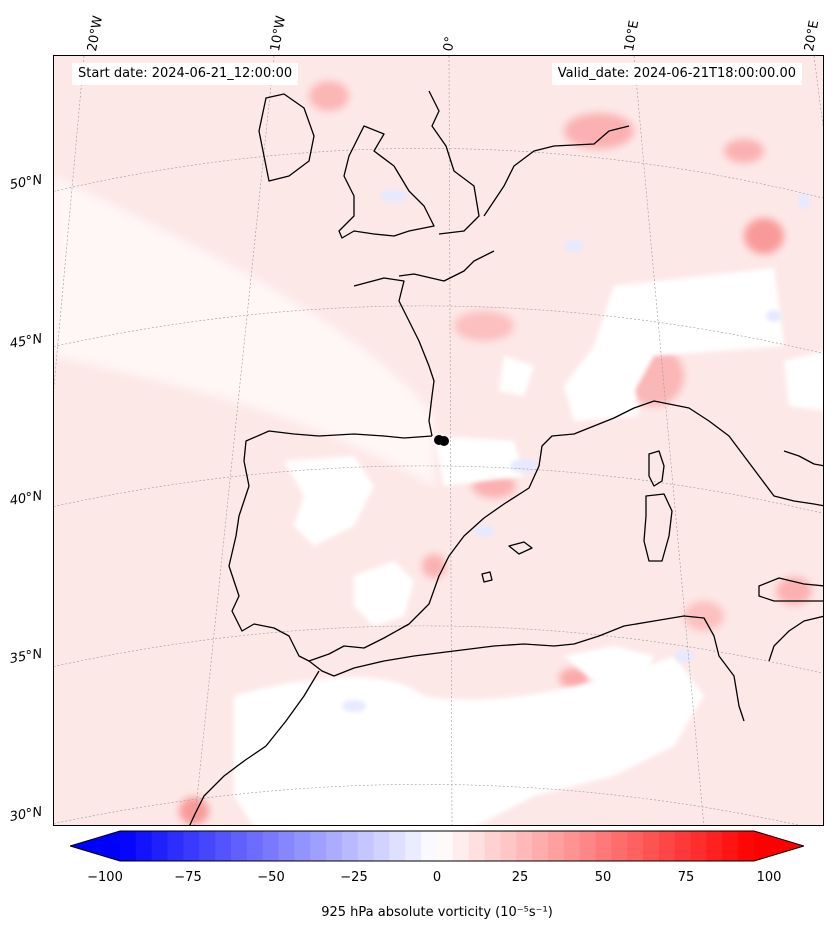  Describe the element at coordinates (790, 589) in the screenshot. I see `coast-sicily` at that location.